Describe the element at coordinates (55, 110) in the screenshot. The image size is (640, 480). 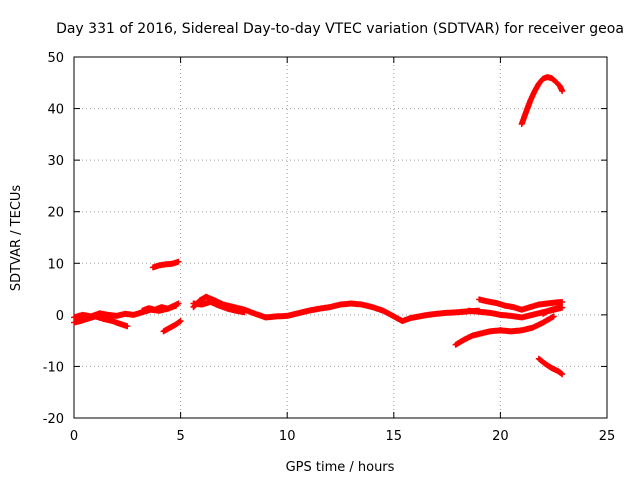
I see `y-tick-label: 40` at that location.